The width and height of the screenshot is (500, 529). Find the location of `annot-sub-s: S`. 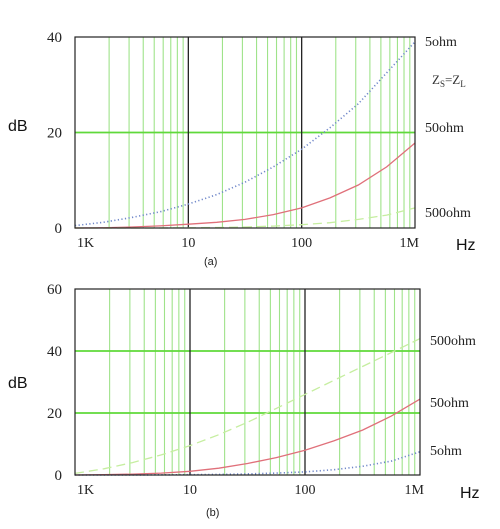

annot-sub-s: S is located at coordinates (442, 84).